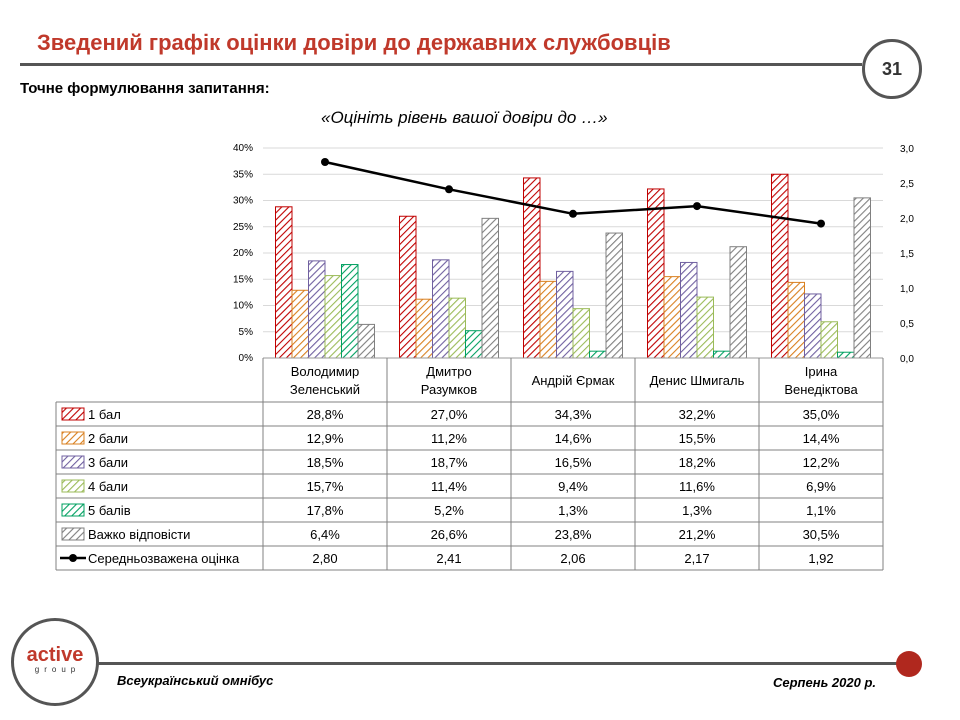 The height and width of the screenshot is (720, 960). What do you see at coordinates (164, 558) in the screenshot?
I see `legend-label: Середньозважена оцінка` at bounding box center [164, 558].